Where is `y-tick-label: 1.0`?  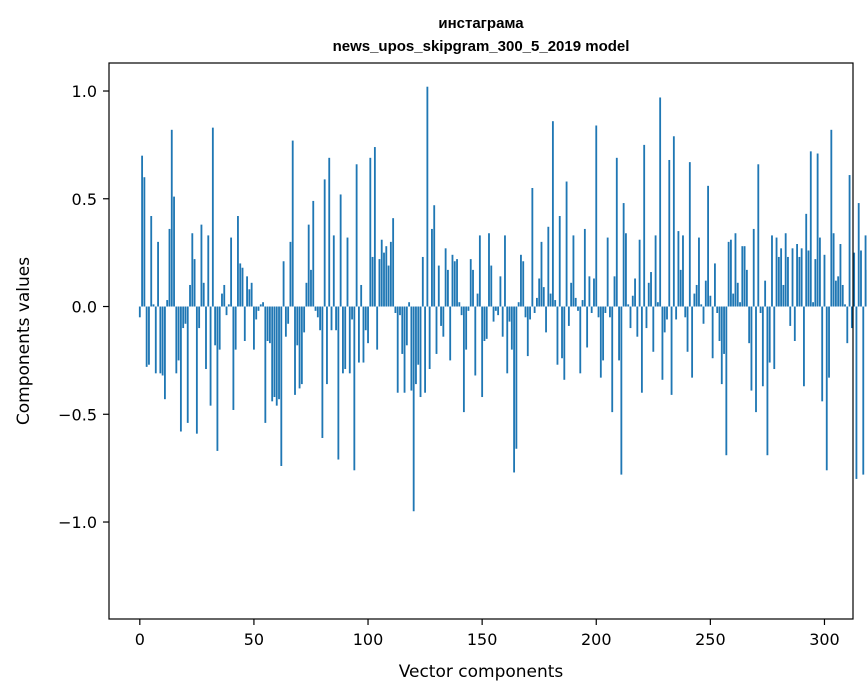 y-tick-label: 1.0 is located at coordinates (84, 91).